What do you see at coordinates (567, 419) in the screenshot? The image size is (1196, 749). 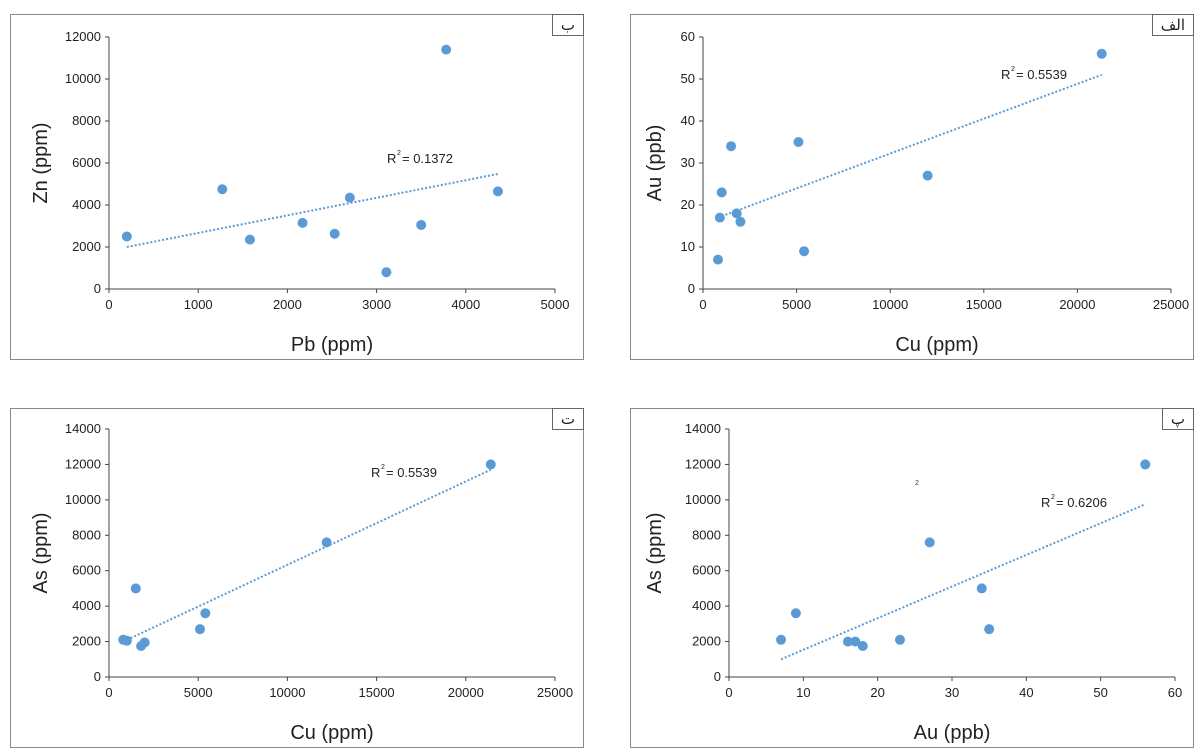 I see `panel-label: ت` at bounding box center [567, 419].